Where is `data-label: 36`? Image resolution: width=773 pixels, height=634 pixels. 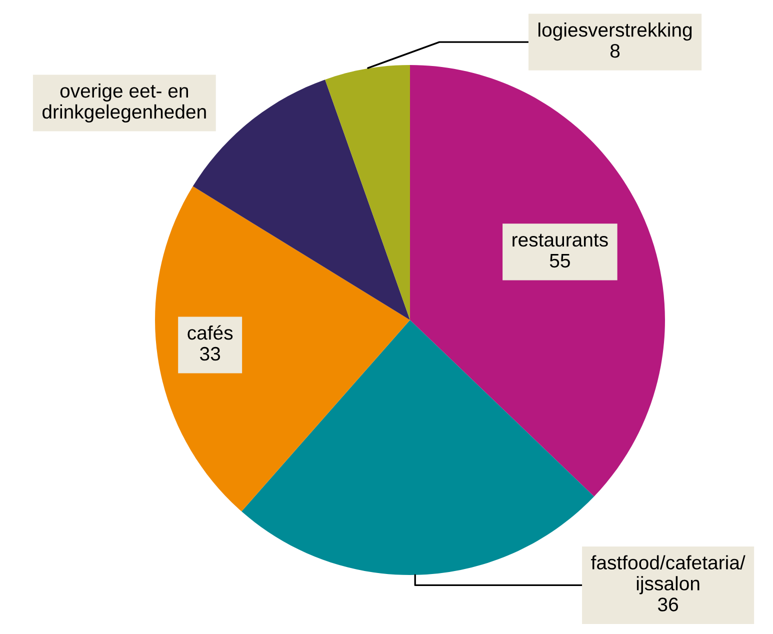 data-label: 36 is located at coordinates (668, 605).